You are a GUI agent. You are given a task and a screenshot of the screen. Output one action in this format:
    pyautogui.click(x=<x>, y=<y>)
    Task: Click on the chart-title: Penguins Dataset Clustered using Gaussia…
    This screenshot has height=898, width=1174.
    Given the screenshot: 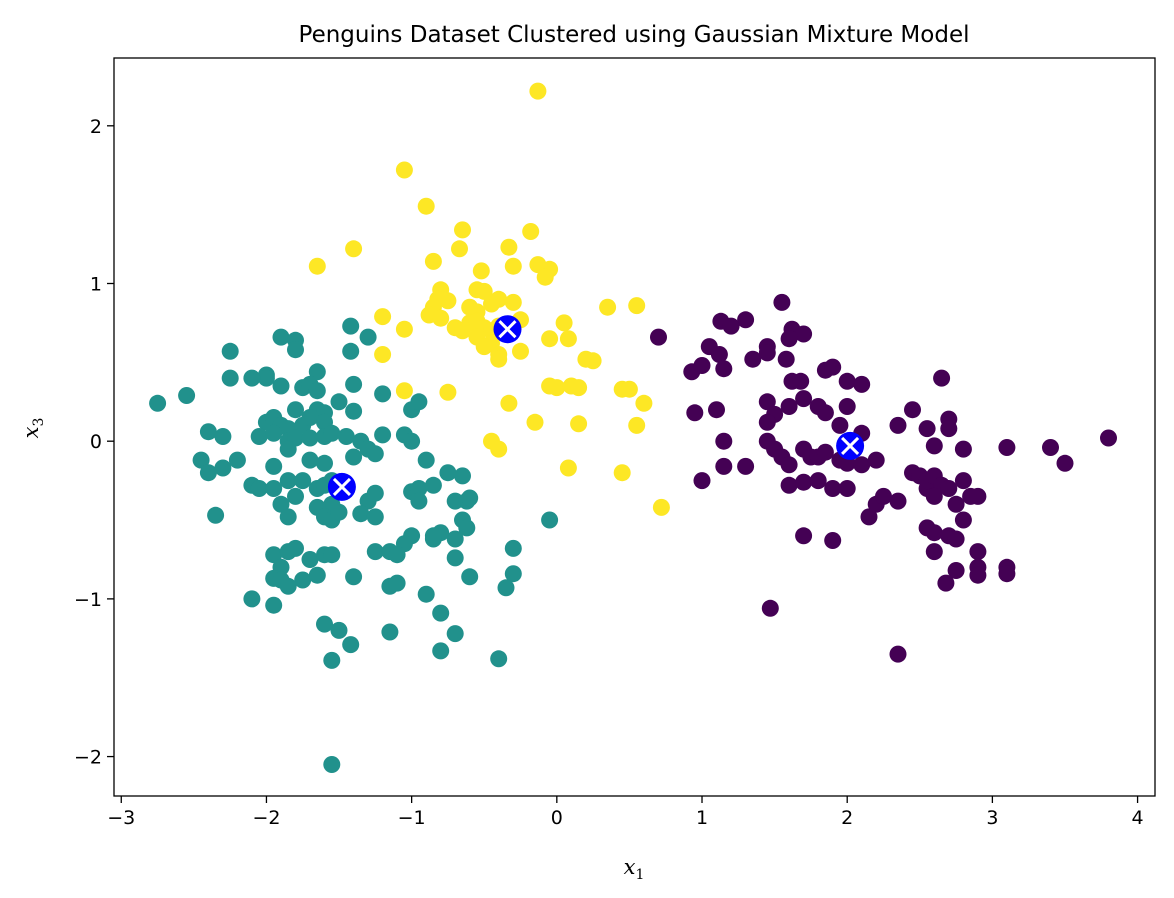 What is the action you would take?
    pyautogui.click(x=634, y=35)
    